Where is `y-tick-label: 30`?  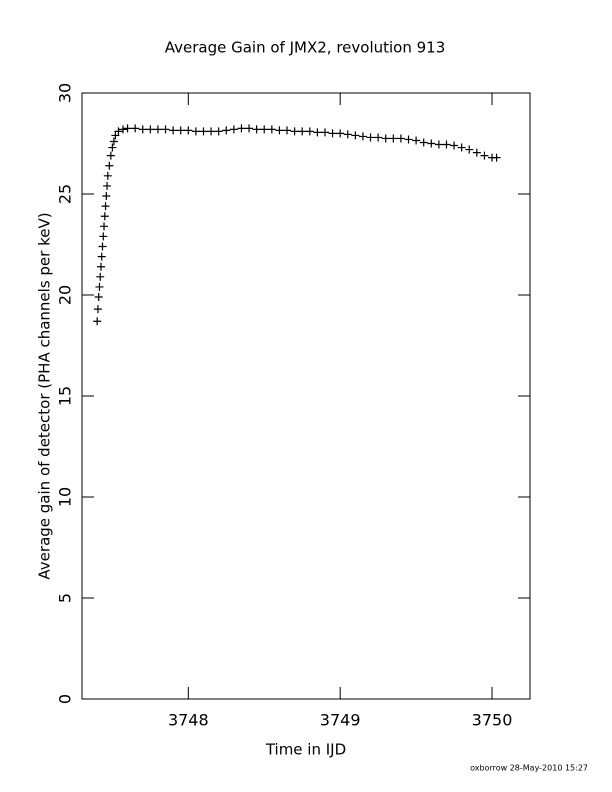
y-tick-label: 30 is located at coordinates (65, 93).